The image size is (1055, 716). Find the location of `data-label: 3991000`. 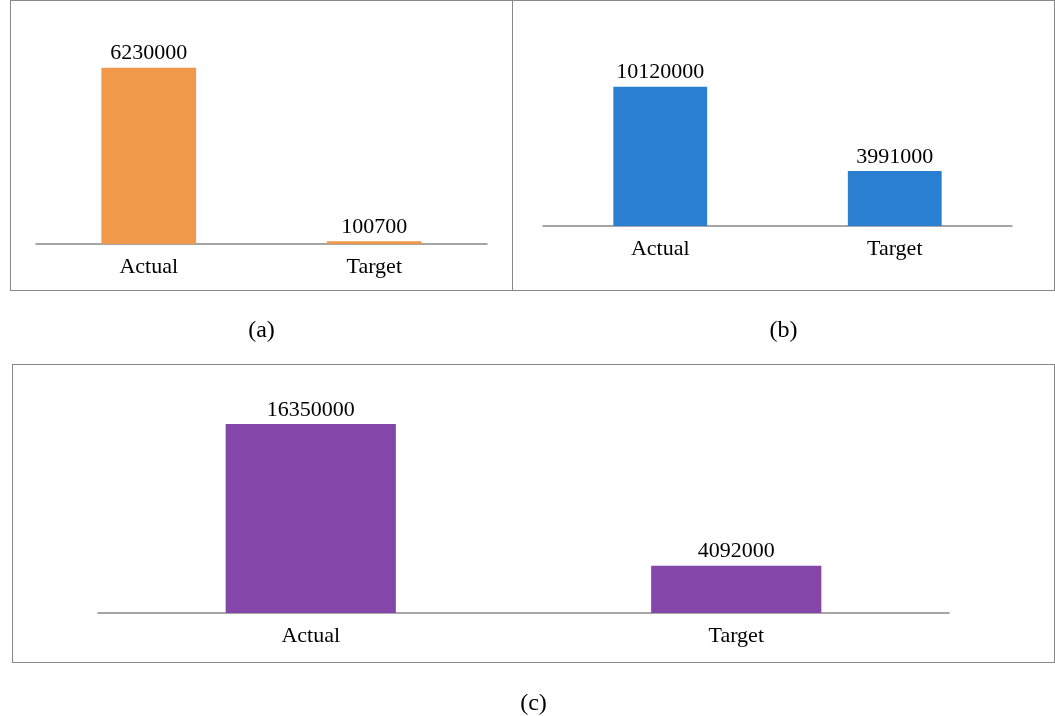

data-label: 3991000 is located at coordinates (895, 155).